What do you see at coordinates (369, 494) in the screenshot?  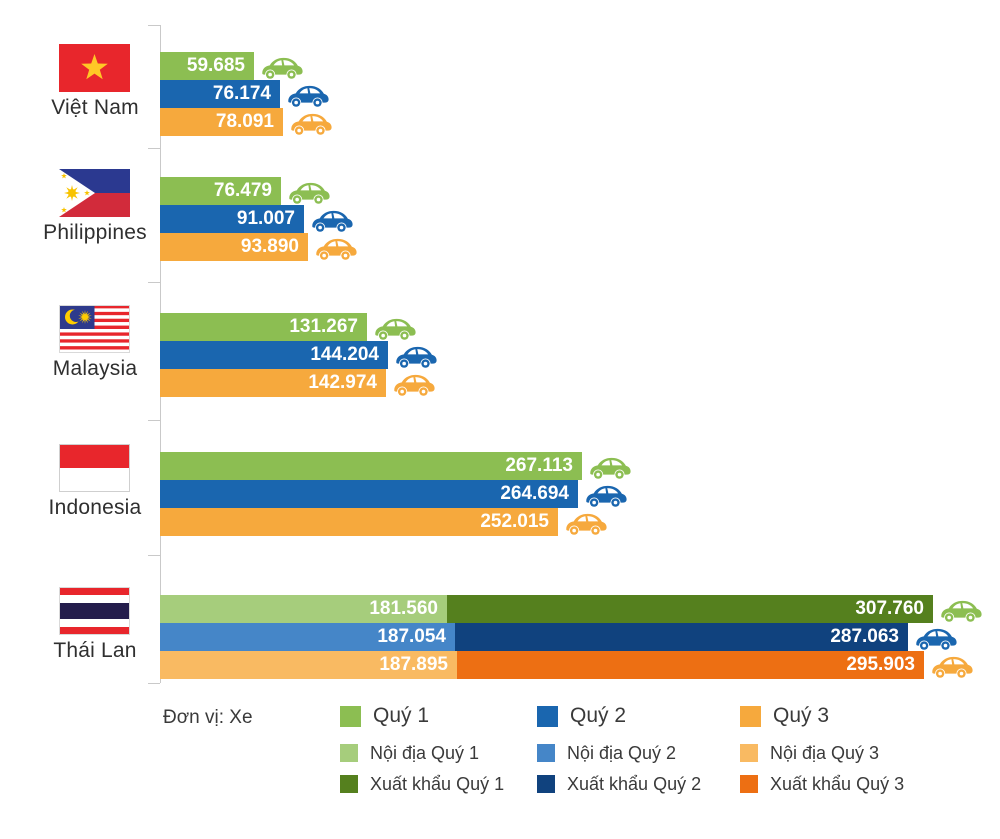 I see `bar-segment: 264.694` at bounding box center [369, 494].